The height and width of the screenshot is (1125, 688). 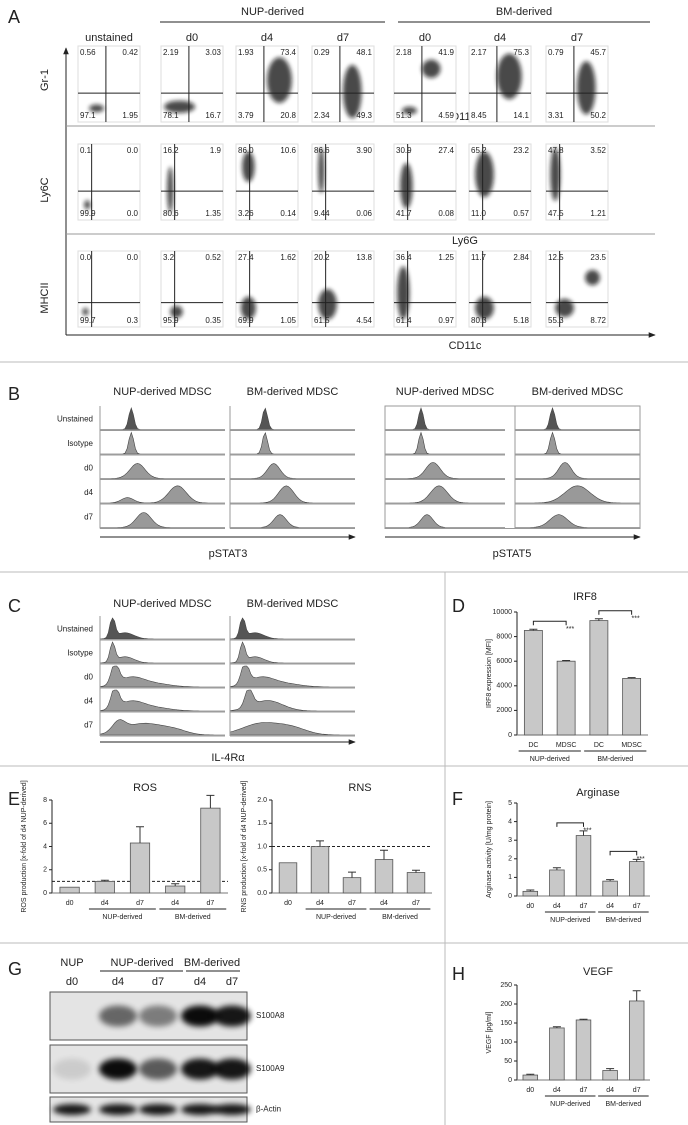 What do you see at coordinates (479, 115) in the screenshot?
I see `quadrant-value: 8.45` at bounding box center [479, 115].